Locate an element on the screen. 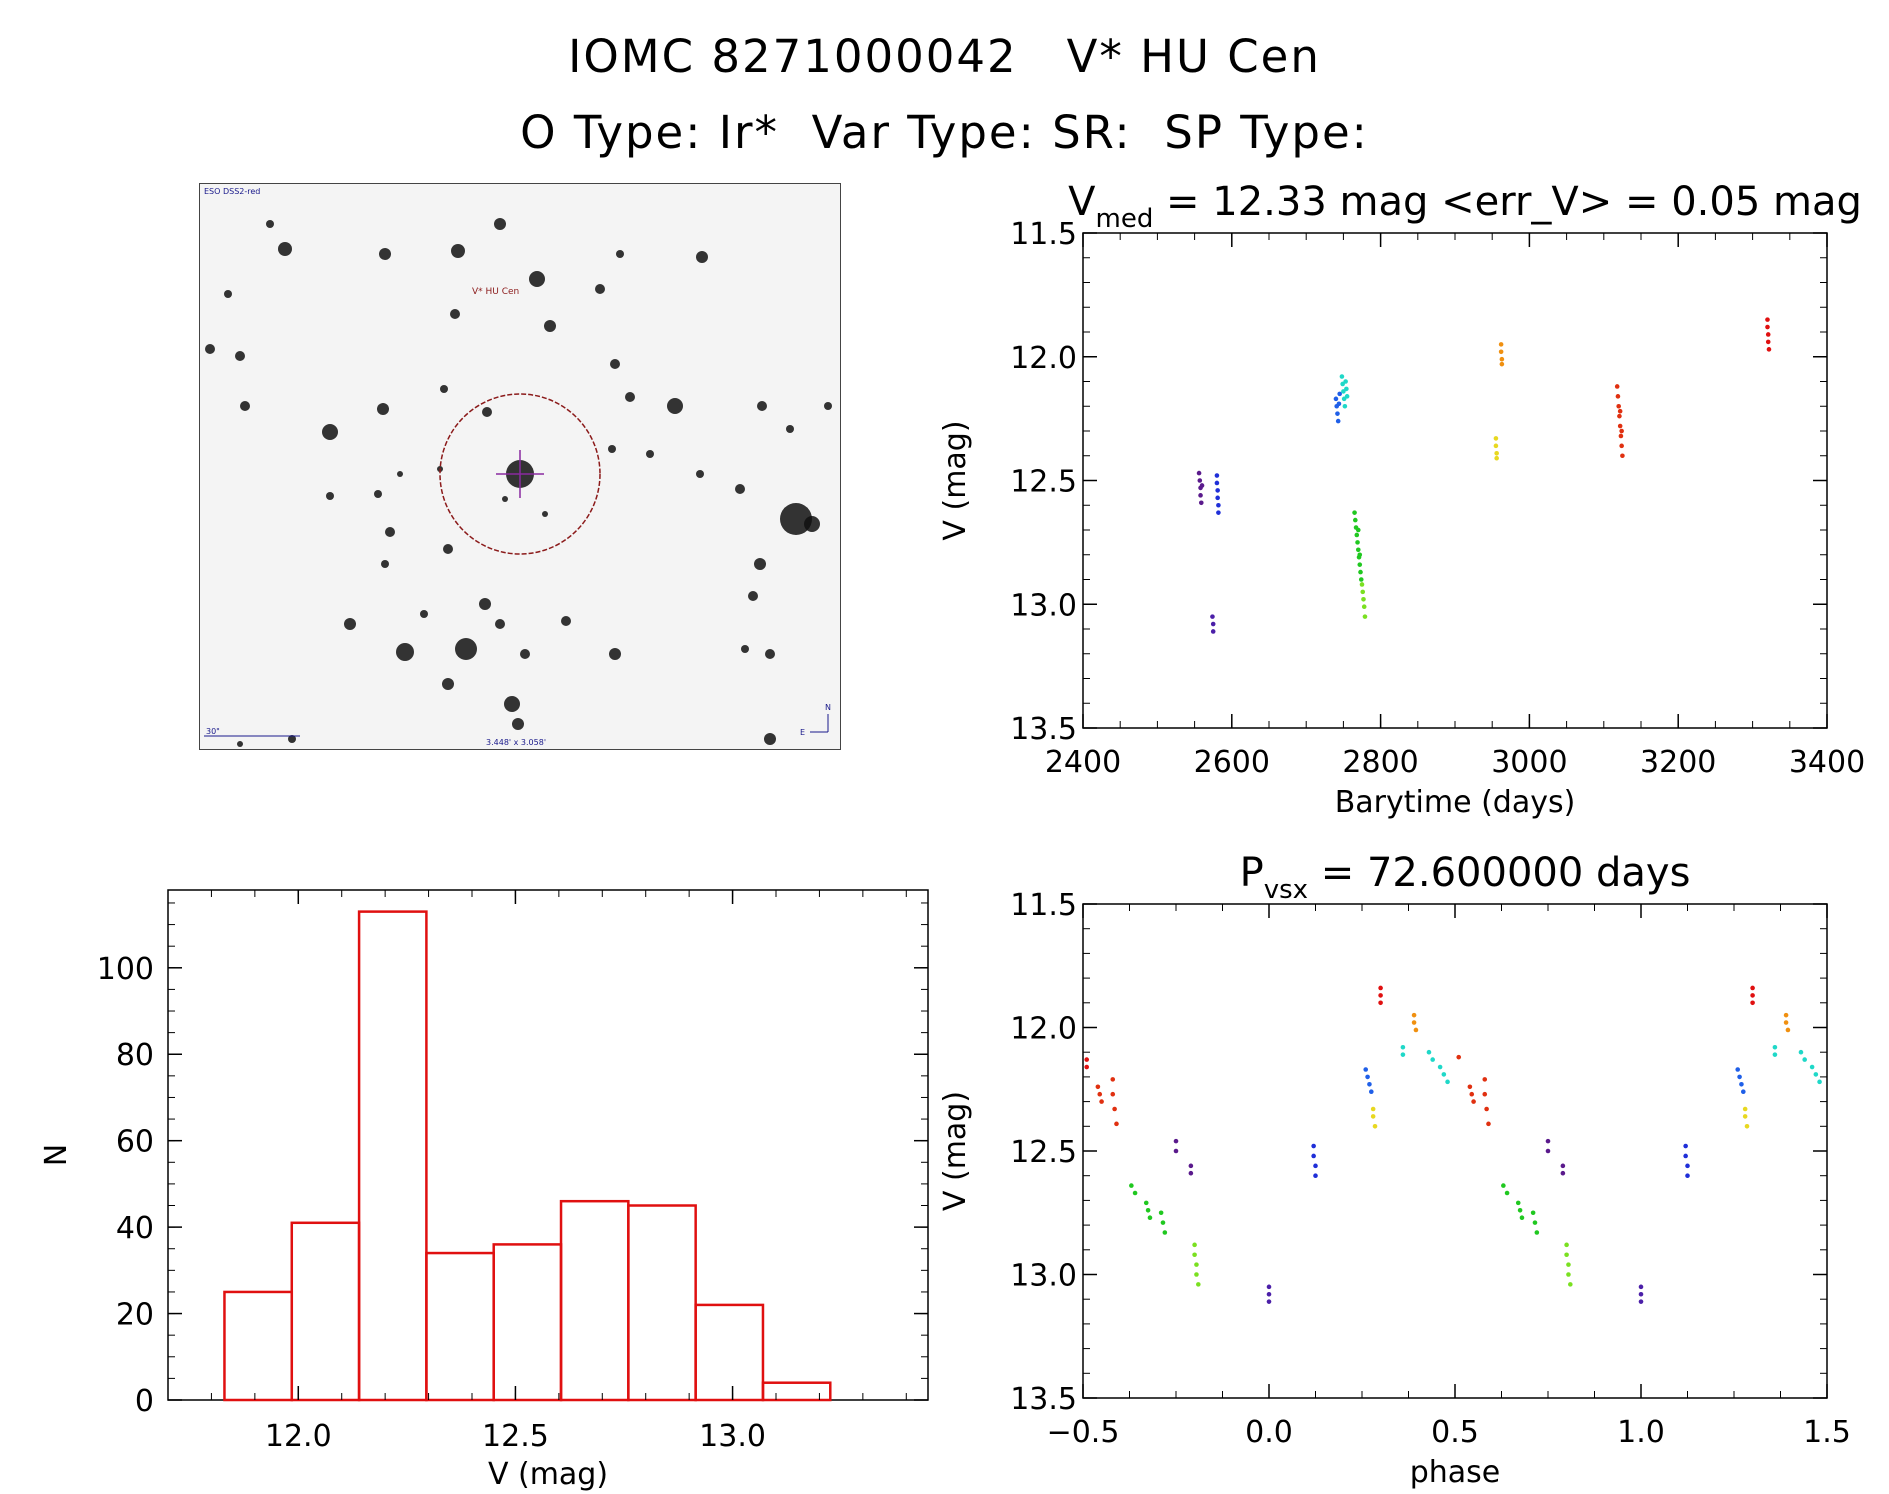  x-tick-label: 1.0 is located at coordinates (1641, 1432).